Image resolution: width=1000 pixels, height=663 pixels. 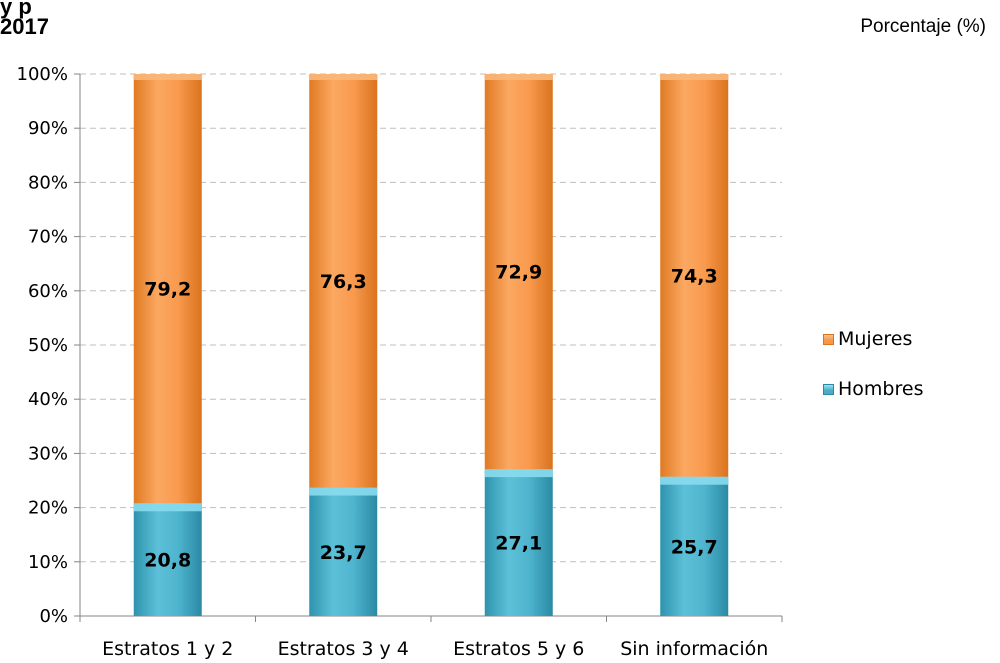 I want to click on data-label-hombres: 25,7, so click(x=694, y=547).